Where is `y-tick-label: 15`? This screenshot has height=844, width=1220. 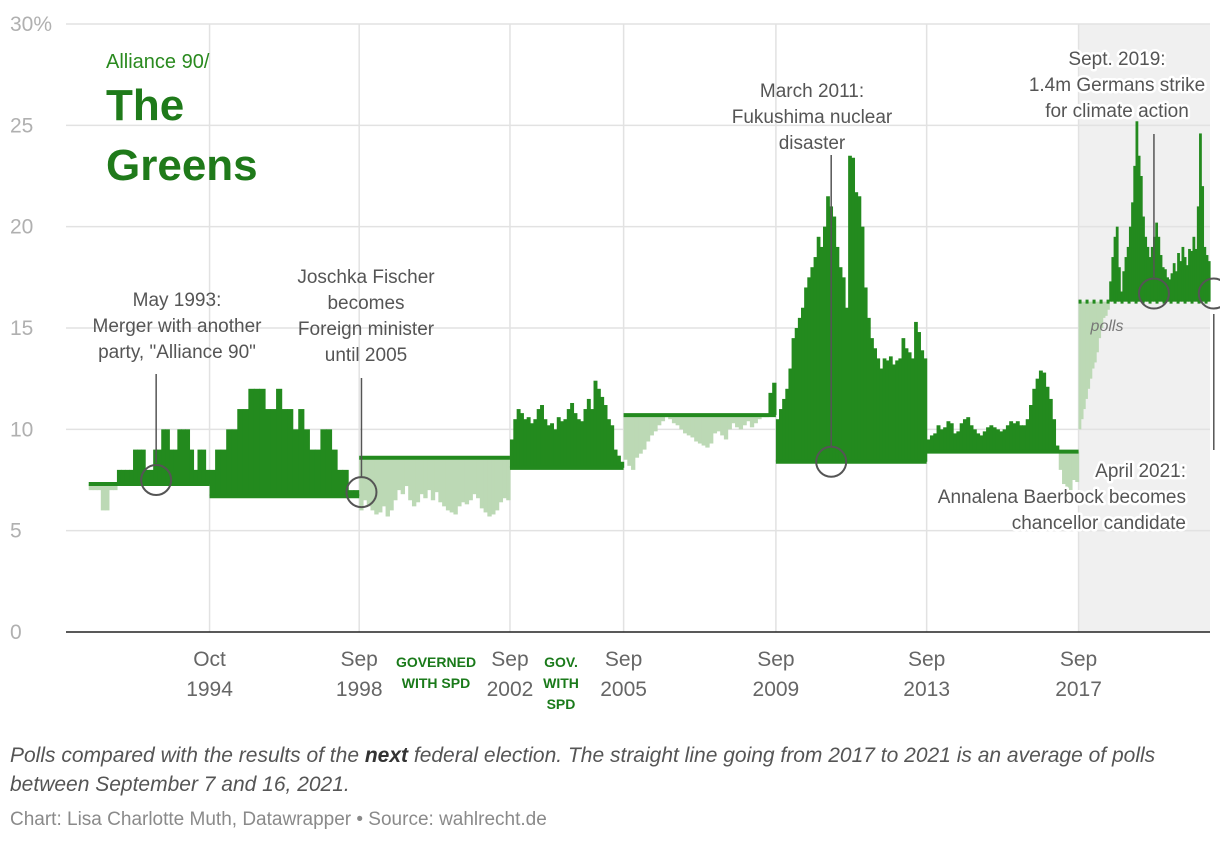 y-tick-label: 15 is located at coordinates (21, 328).